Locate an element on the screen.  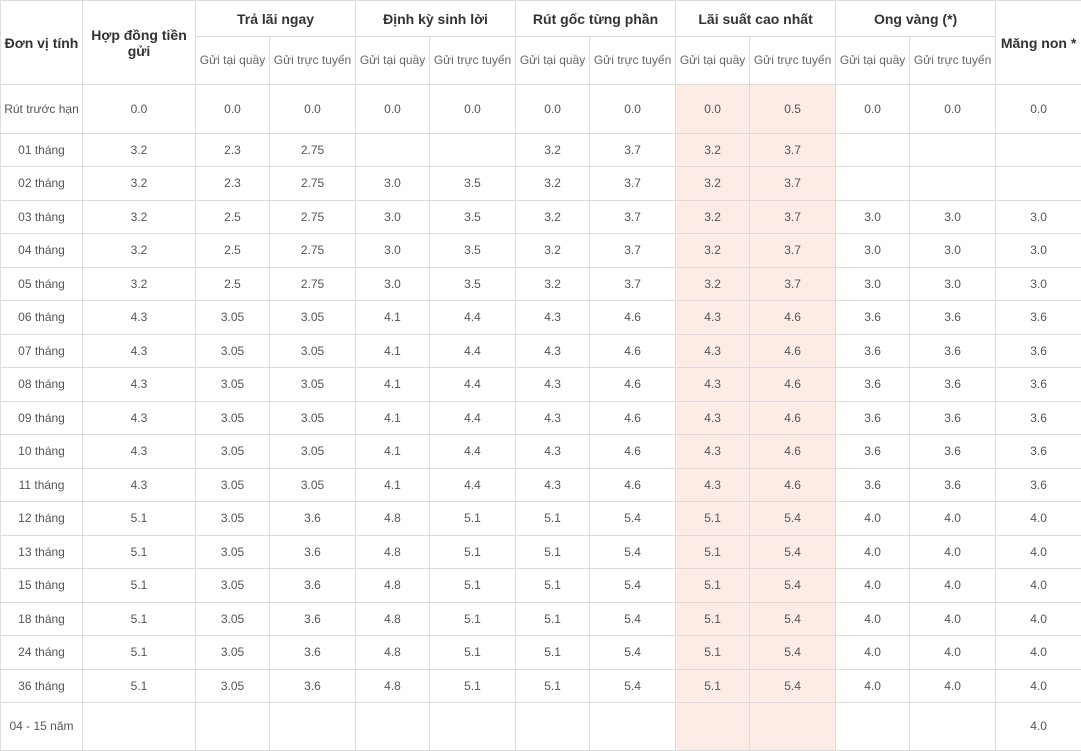
rate-cell: 4.4 is located at coordinates (473, 485).